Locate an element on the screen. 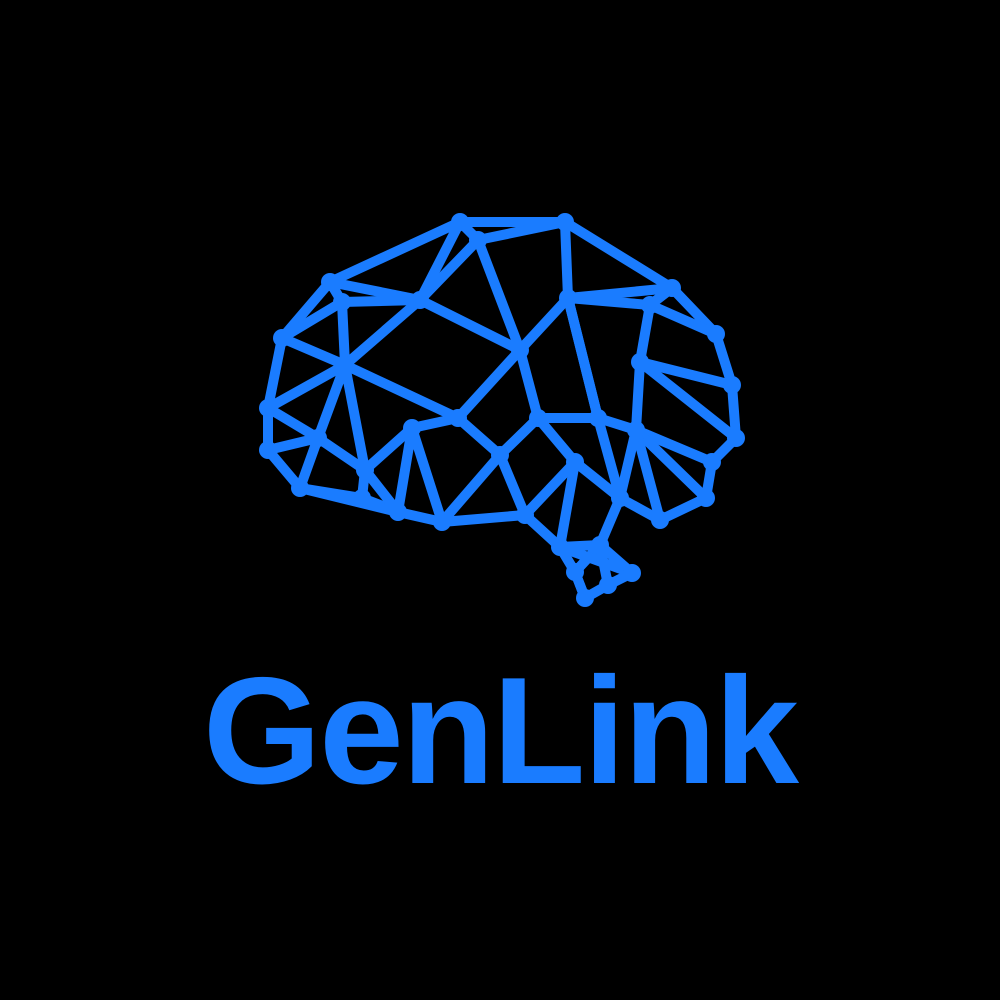 The height and width of the screenshot is (1000, 1000). brand-wordmark: GenLink is located at coordinates (500, 731).